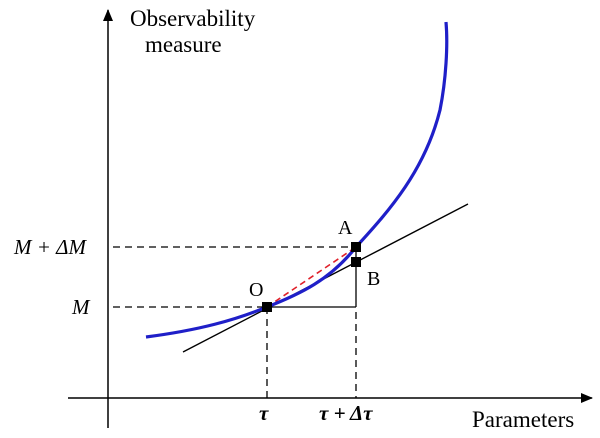 The image size is (600, 438). Describe the element at coordinates (50, 247) in the screenshot. I see `y-tick-upper-label: M + ΔM` at that location.